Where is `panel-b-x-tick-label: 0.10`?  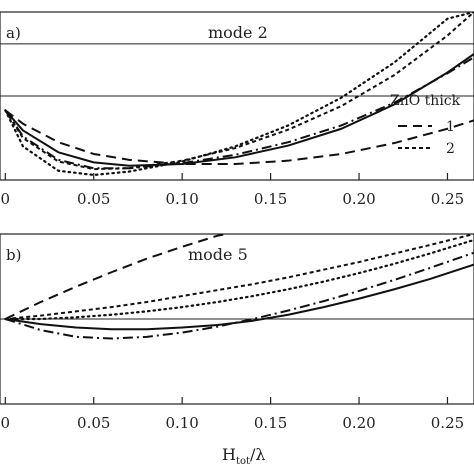
panel-b-x-tick-label: 0.10 is located at coordinates (181, 423).